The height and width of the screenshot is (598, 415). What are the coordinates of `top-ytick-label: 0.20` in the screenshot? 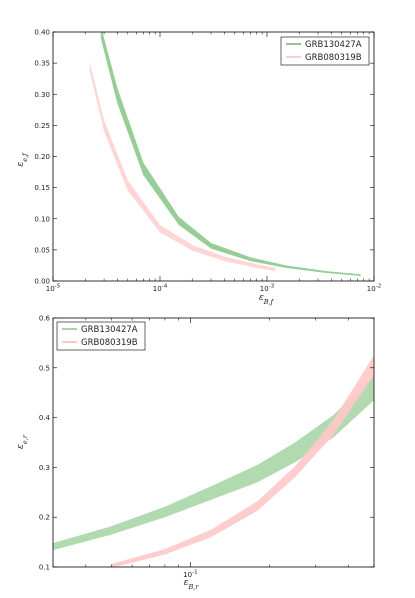 It's located at (42, 157).